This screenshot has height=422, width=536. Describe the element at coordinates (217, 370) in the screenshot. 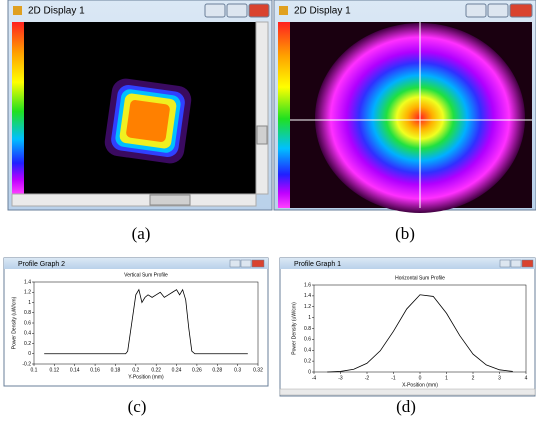

I see `x-tick-label: 0.28` at that location.